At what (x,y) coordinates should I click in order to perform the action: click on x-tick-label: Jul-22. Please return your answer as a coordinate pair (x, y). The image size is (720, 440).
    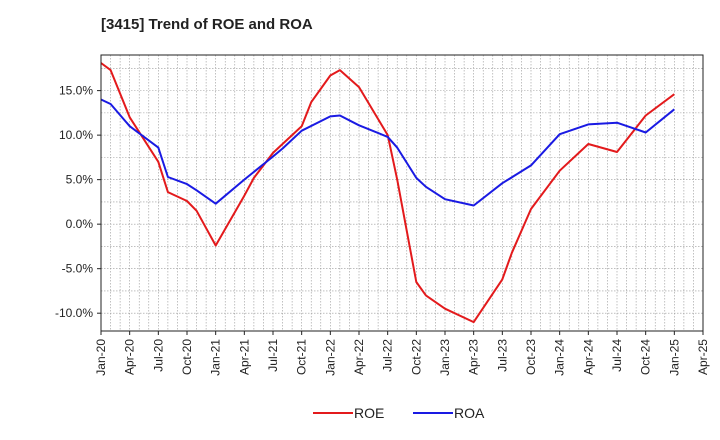
    Looking at the image, I should click on (388, 355).